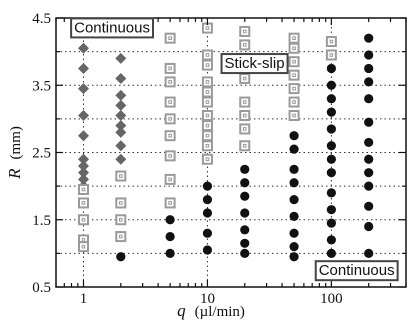 Image resolution: width=420 pixels, height=321 pixels. What do you see at coordinates (41, 154) in the screenshot?
I see `y-tick-label: 2.5` at bounding box center [41, 154].